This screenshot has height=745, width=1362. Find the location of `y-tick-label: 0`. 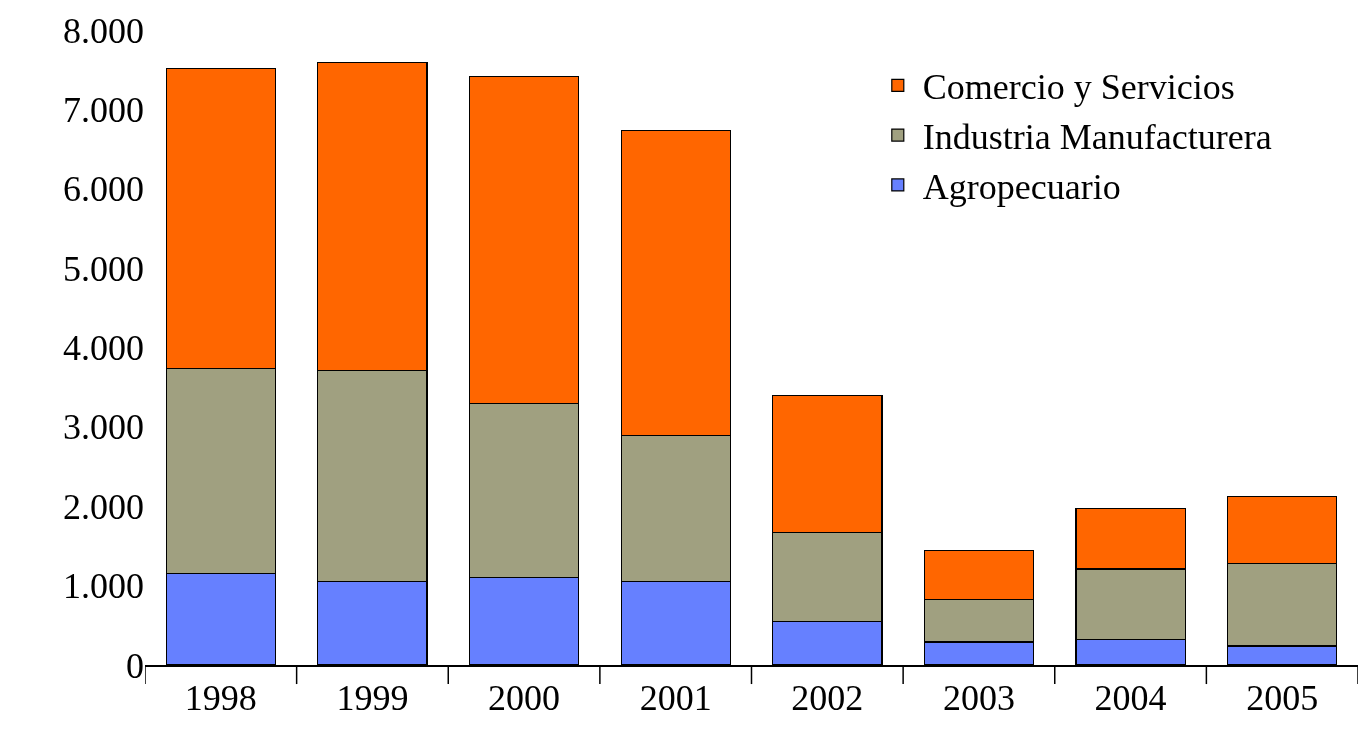

y-tick-label: 0 is located at coordinates (135, 665).